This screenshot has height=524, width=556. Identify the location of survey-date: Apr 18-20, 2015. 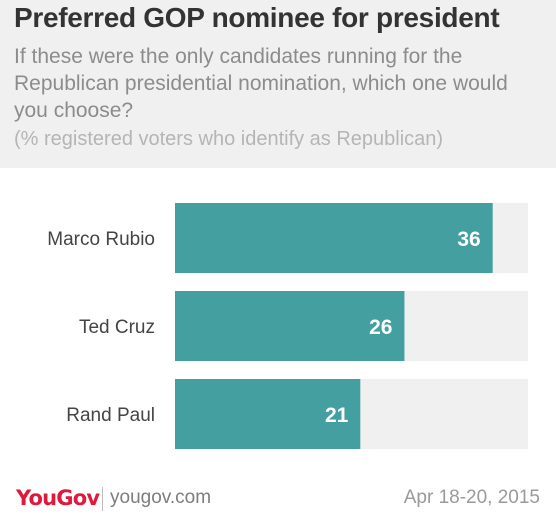
(471, 497).